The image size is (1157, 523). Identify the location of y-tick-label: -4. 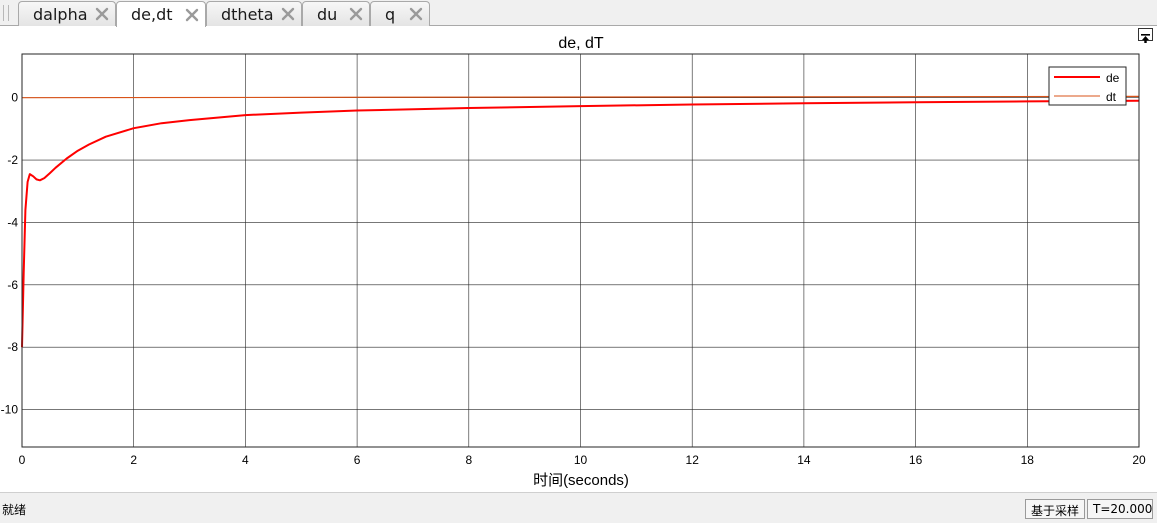
(12, 222).